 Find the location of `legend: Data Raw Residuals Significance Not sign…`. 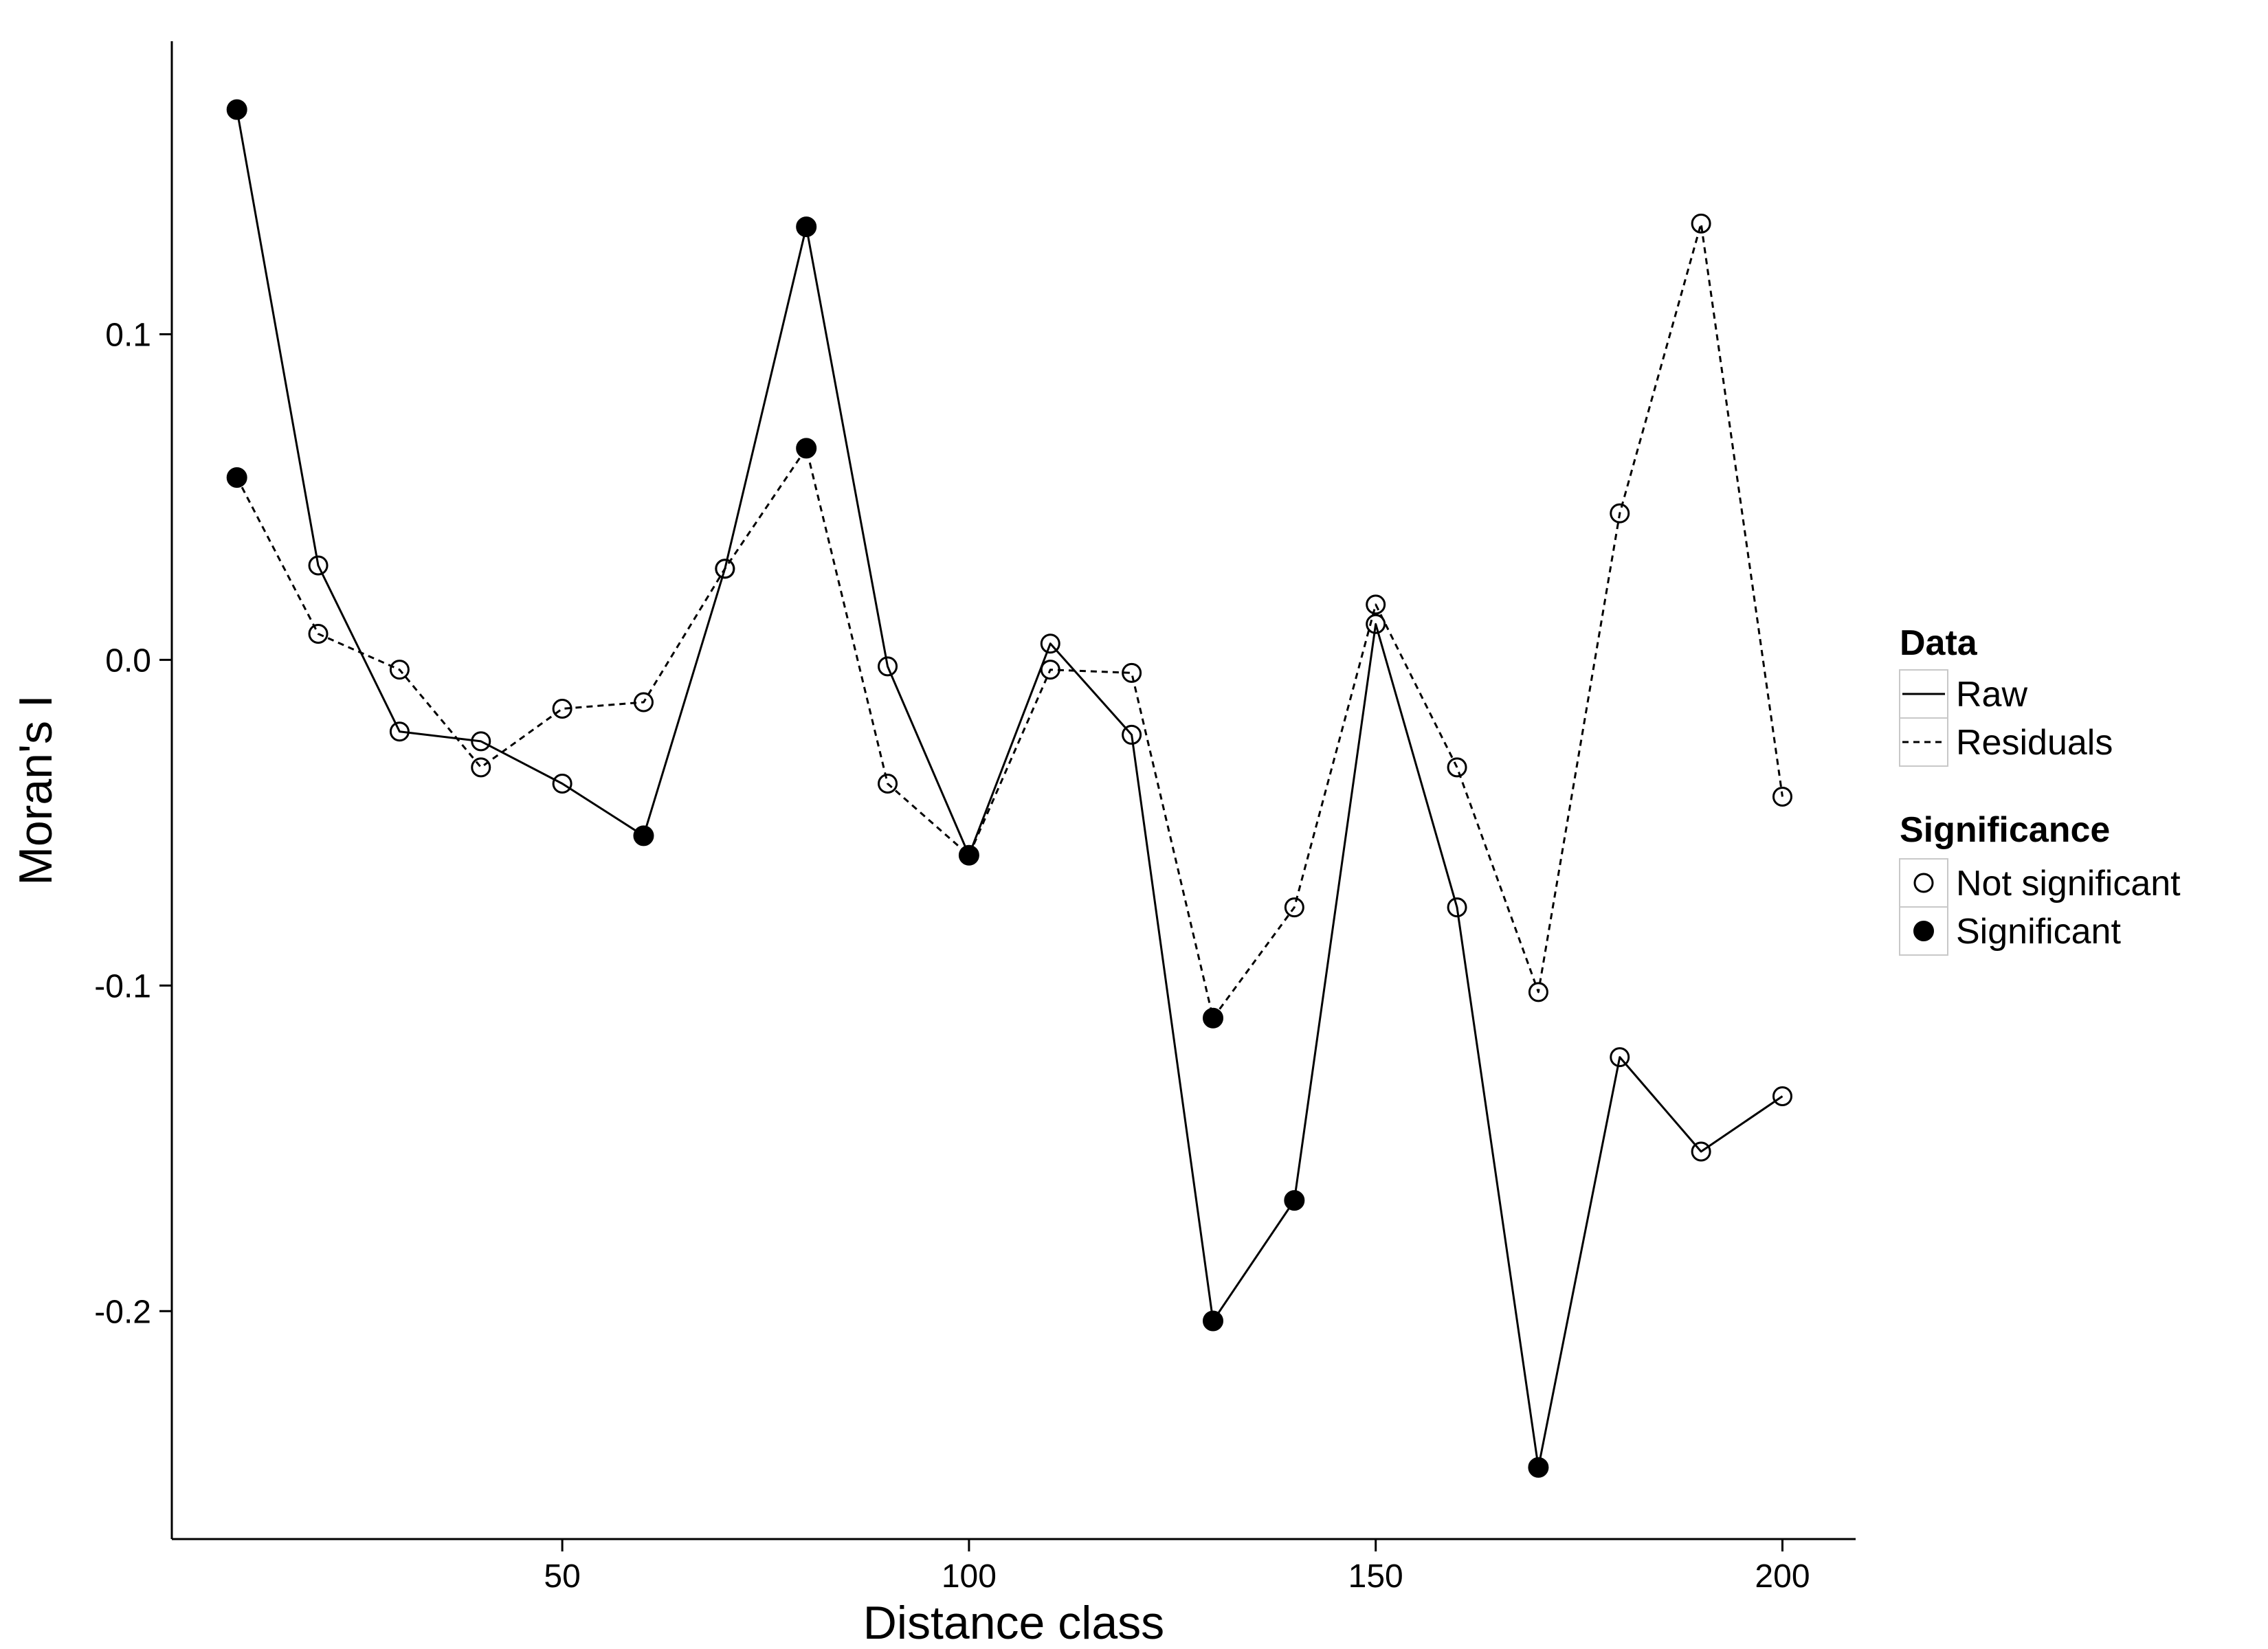

legend: Data Raw Residuals Significance Not sign… is located at coordinates (2040, 789).